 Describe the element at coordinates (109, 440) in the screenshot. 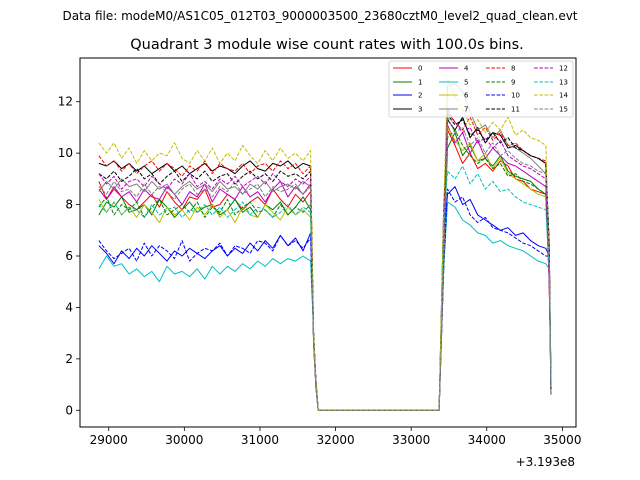

I see `x-tick-label: 29000` at that location.